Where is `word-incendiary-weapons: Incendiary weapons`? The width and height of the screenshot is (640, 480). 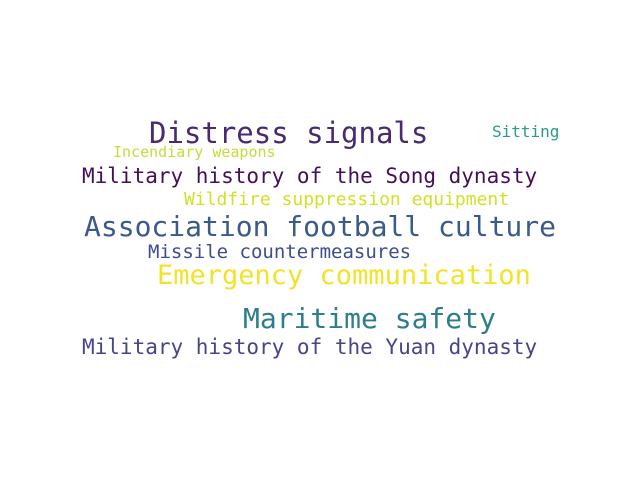 word-incendiary-weapons: Incendiary weapons is located at coordinates (194, 152).